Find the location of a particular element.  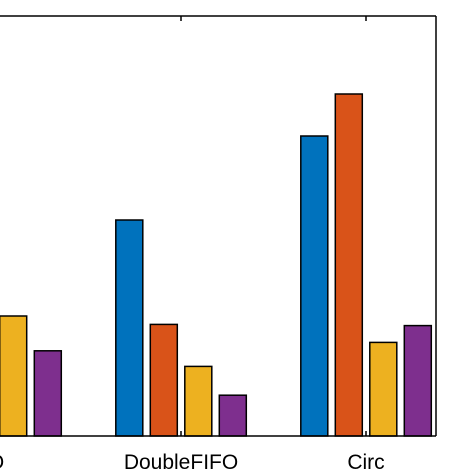

bar-1-circ is located at coordinates (314, 286).